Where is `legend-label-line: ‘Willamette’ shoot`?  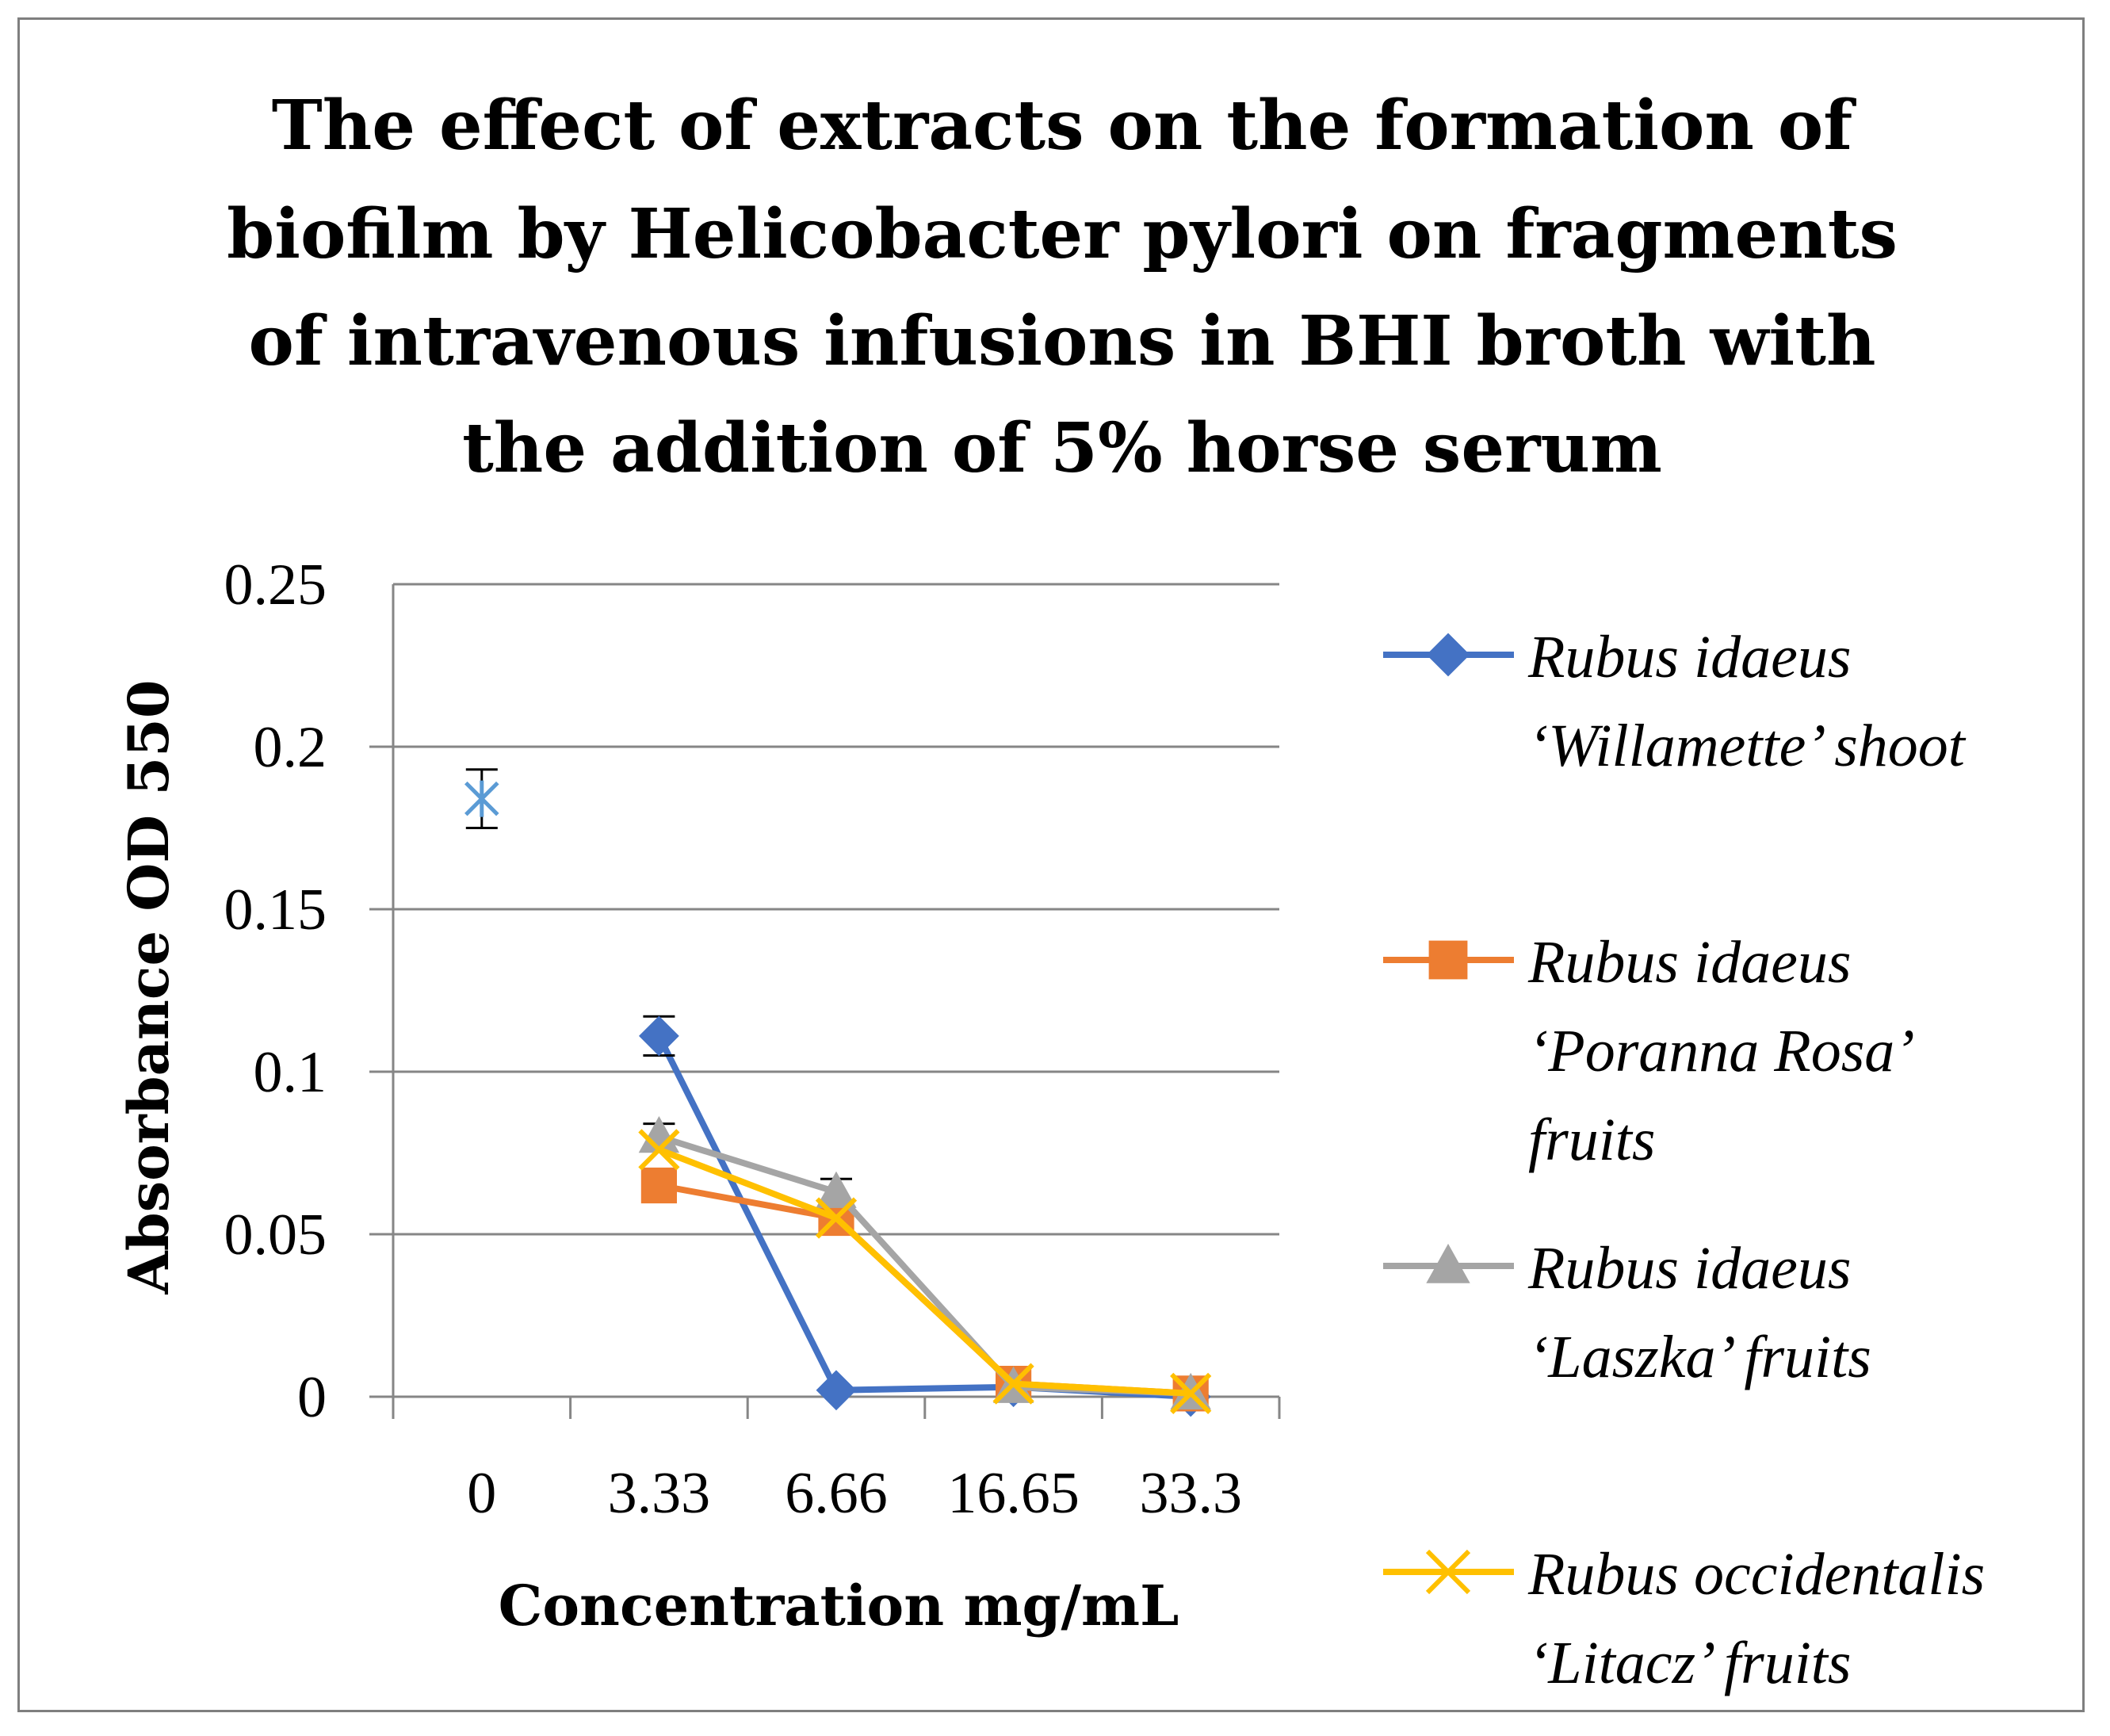
legend-label-line: ‘Willamette’ shoot is located at coordinates (1748, 746).